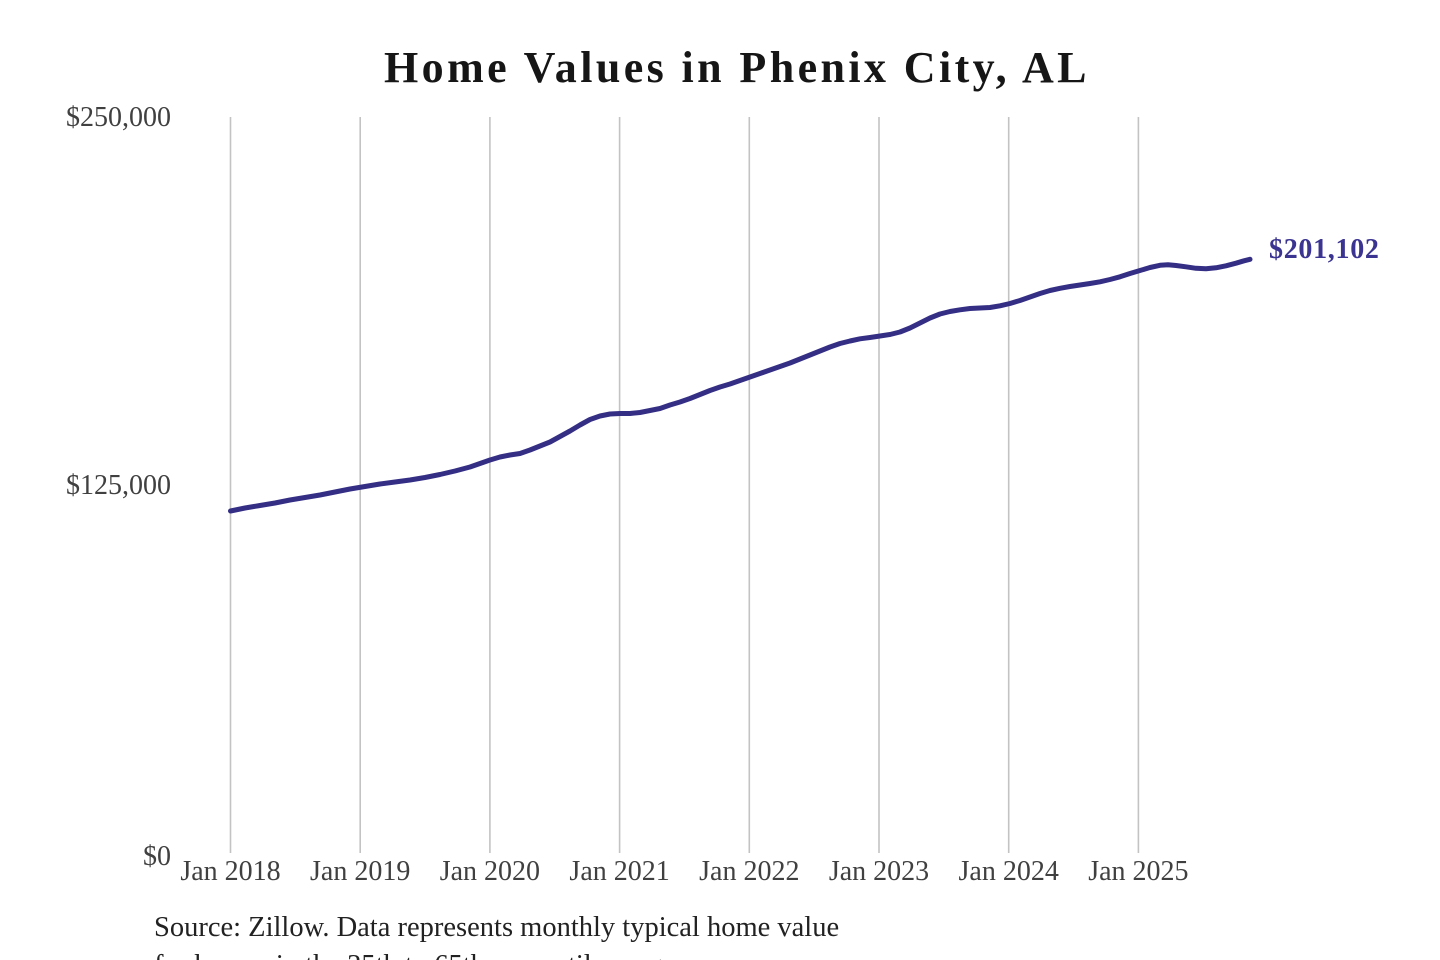 The height and width of the screenshot is (960, 1440). Describe the element at coordinates (1009, 871) in the screenshot. I see `svg-text: Jan 2024` at that location.